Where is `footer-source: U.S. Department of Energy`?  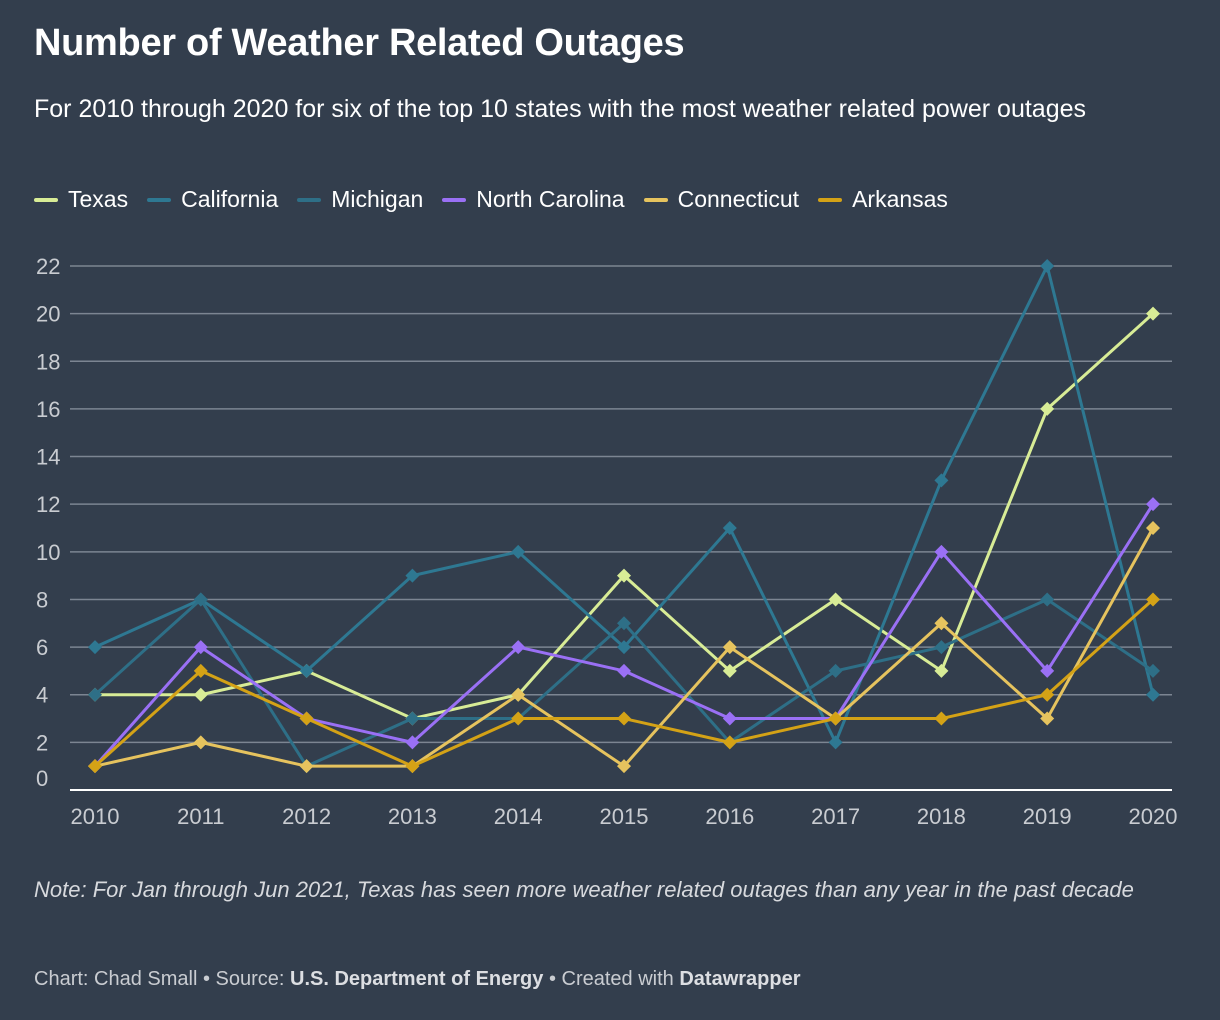
footer-source: U.S. Department of Energy is located at coordinates (417, 979).